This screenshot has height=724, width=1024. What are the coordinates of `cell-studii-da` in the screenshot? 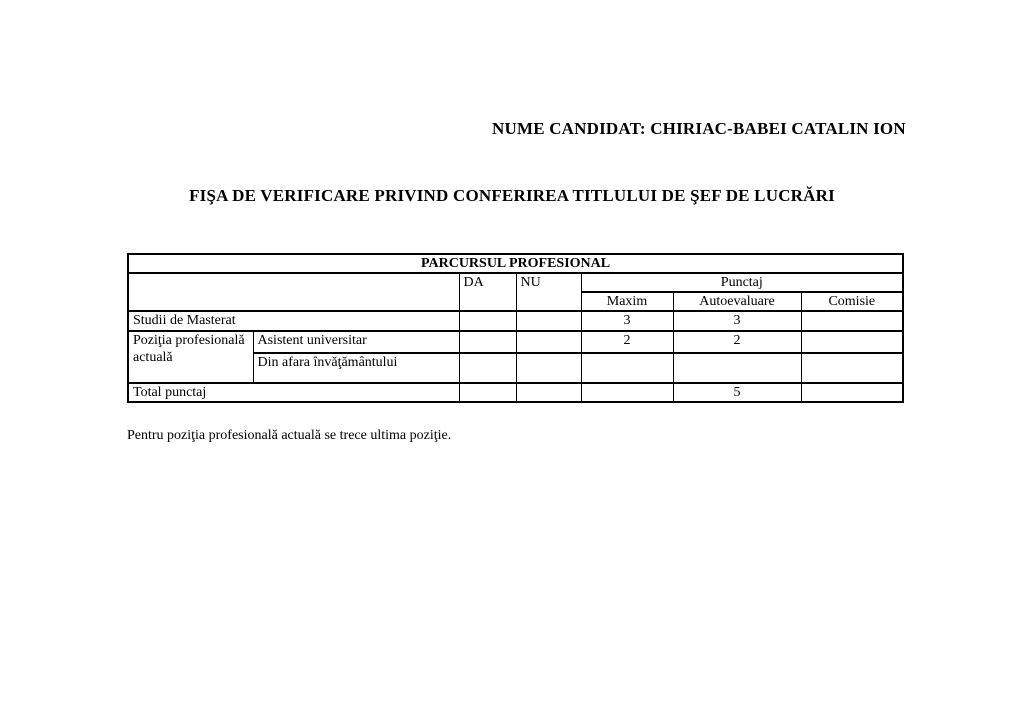 It's located at (487, 321).